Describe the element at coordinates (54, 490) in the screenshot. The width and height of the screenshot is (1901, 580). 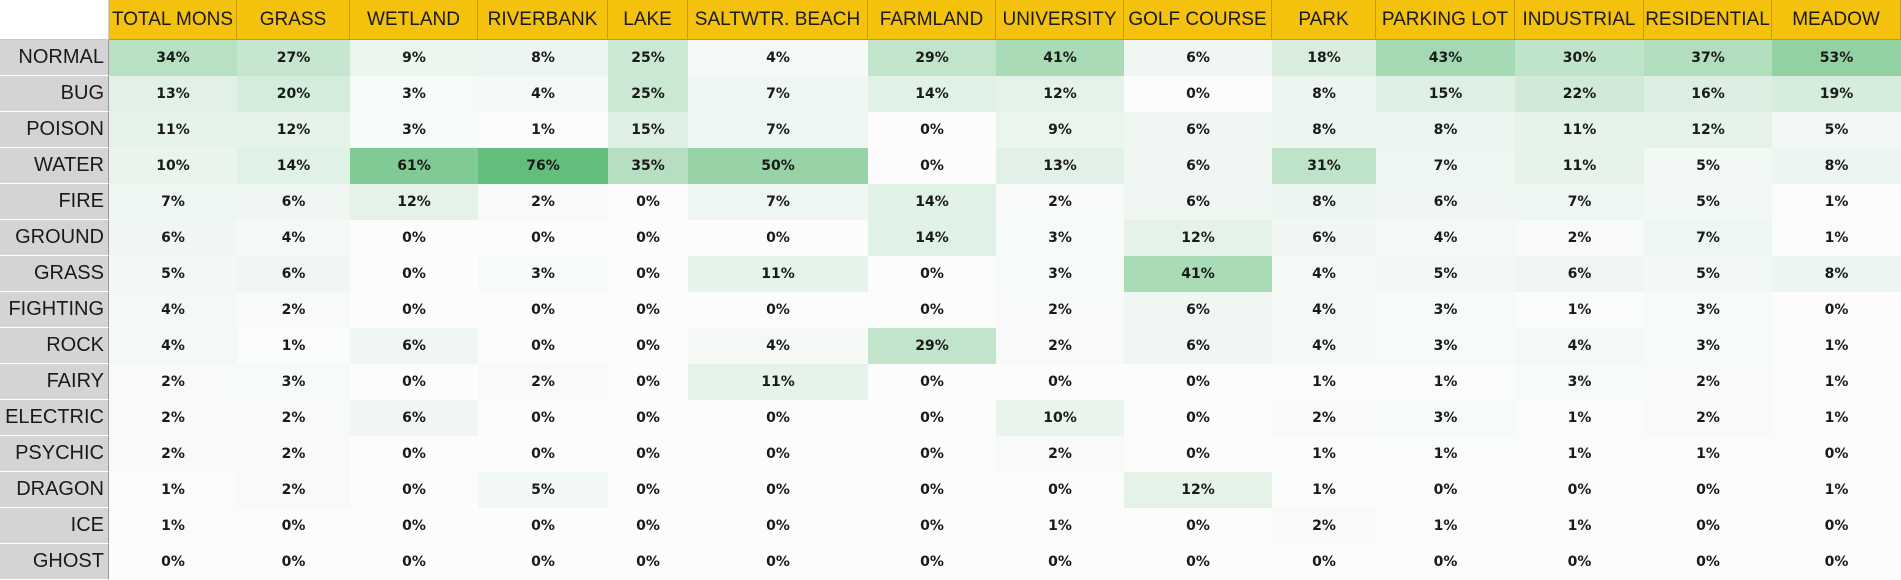
I see `row-header: DRAGON` at that location.